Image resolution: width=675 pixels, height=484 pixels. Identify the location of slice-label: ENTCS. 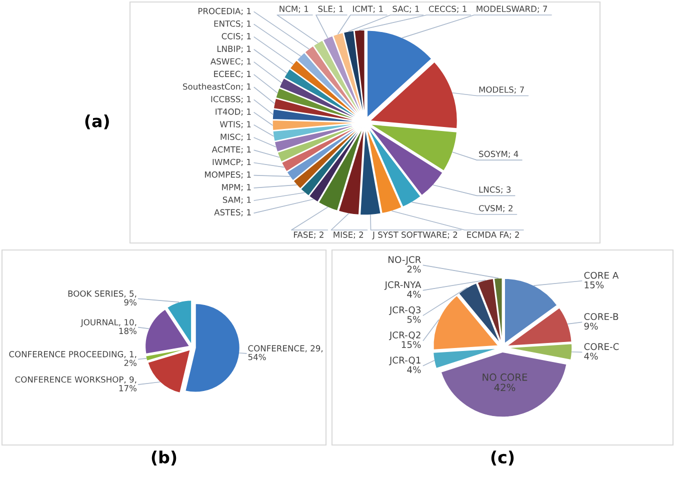
(227, 23).